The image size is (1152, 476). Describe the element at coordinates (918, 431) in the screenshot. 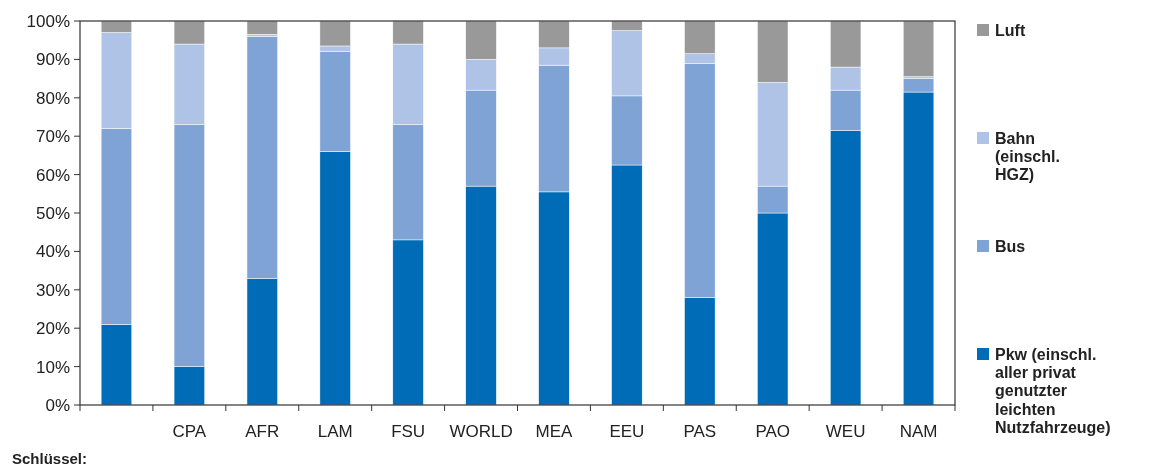

I see `x-tick-label: NAM` at that location.